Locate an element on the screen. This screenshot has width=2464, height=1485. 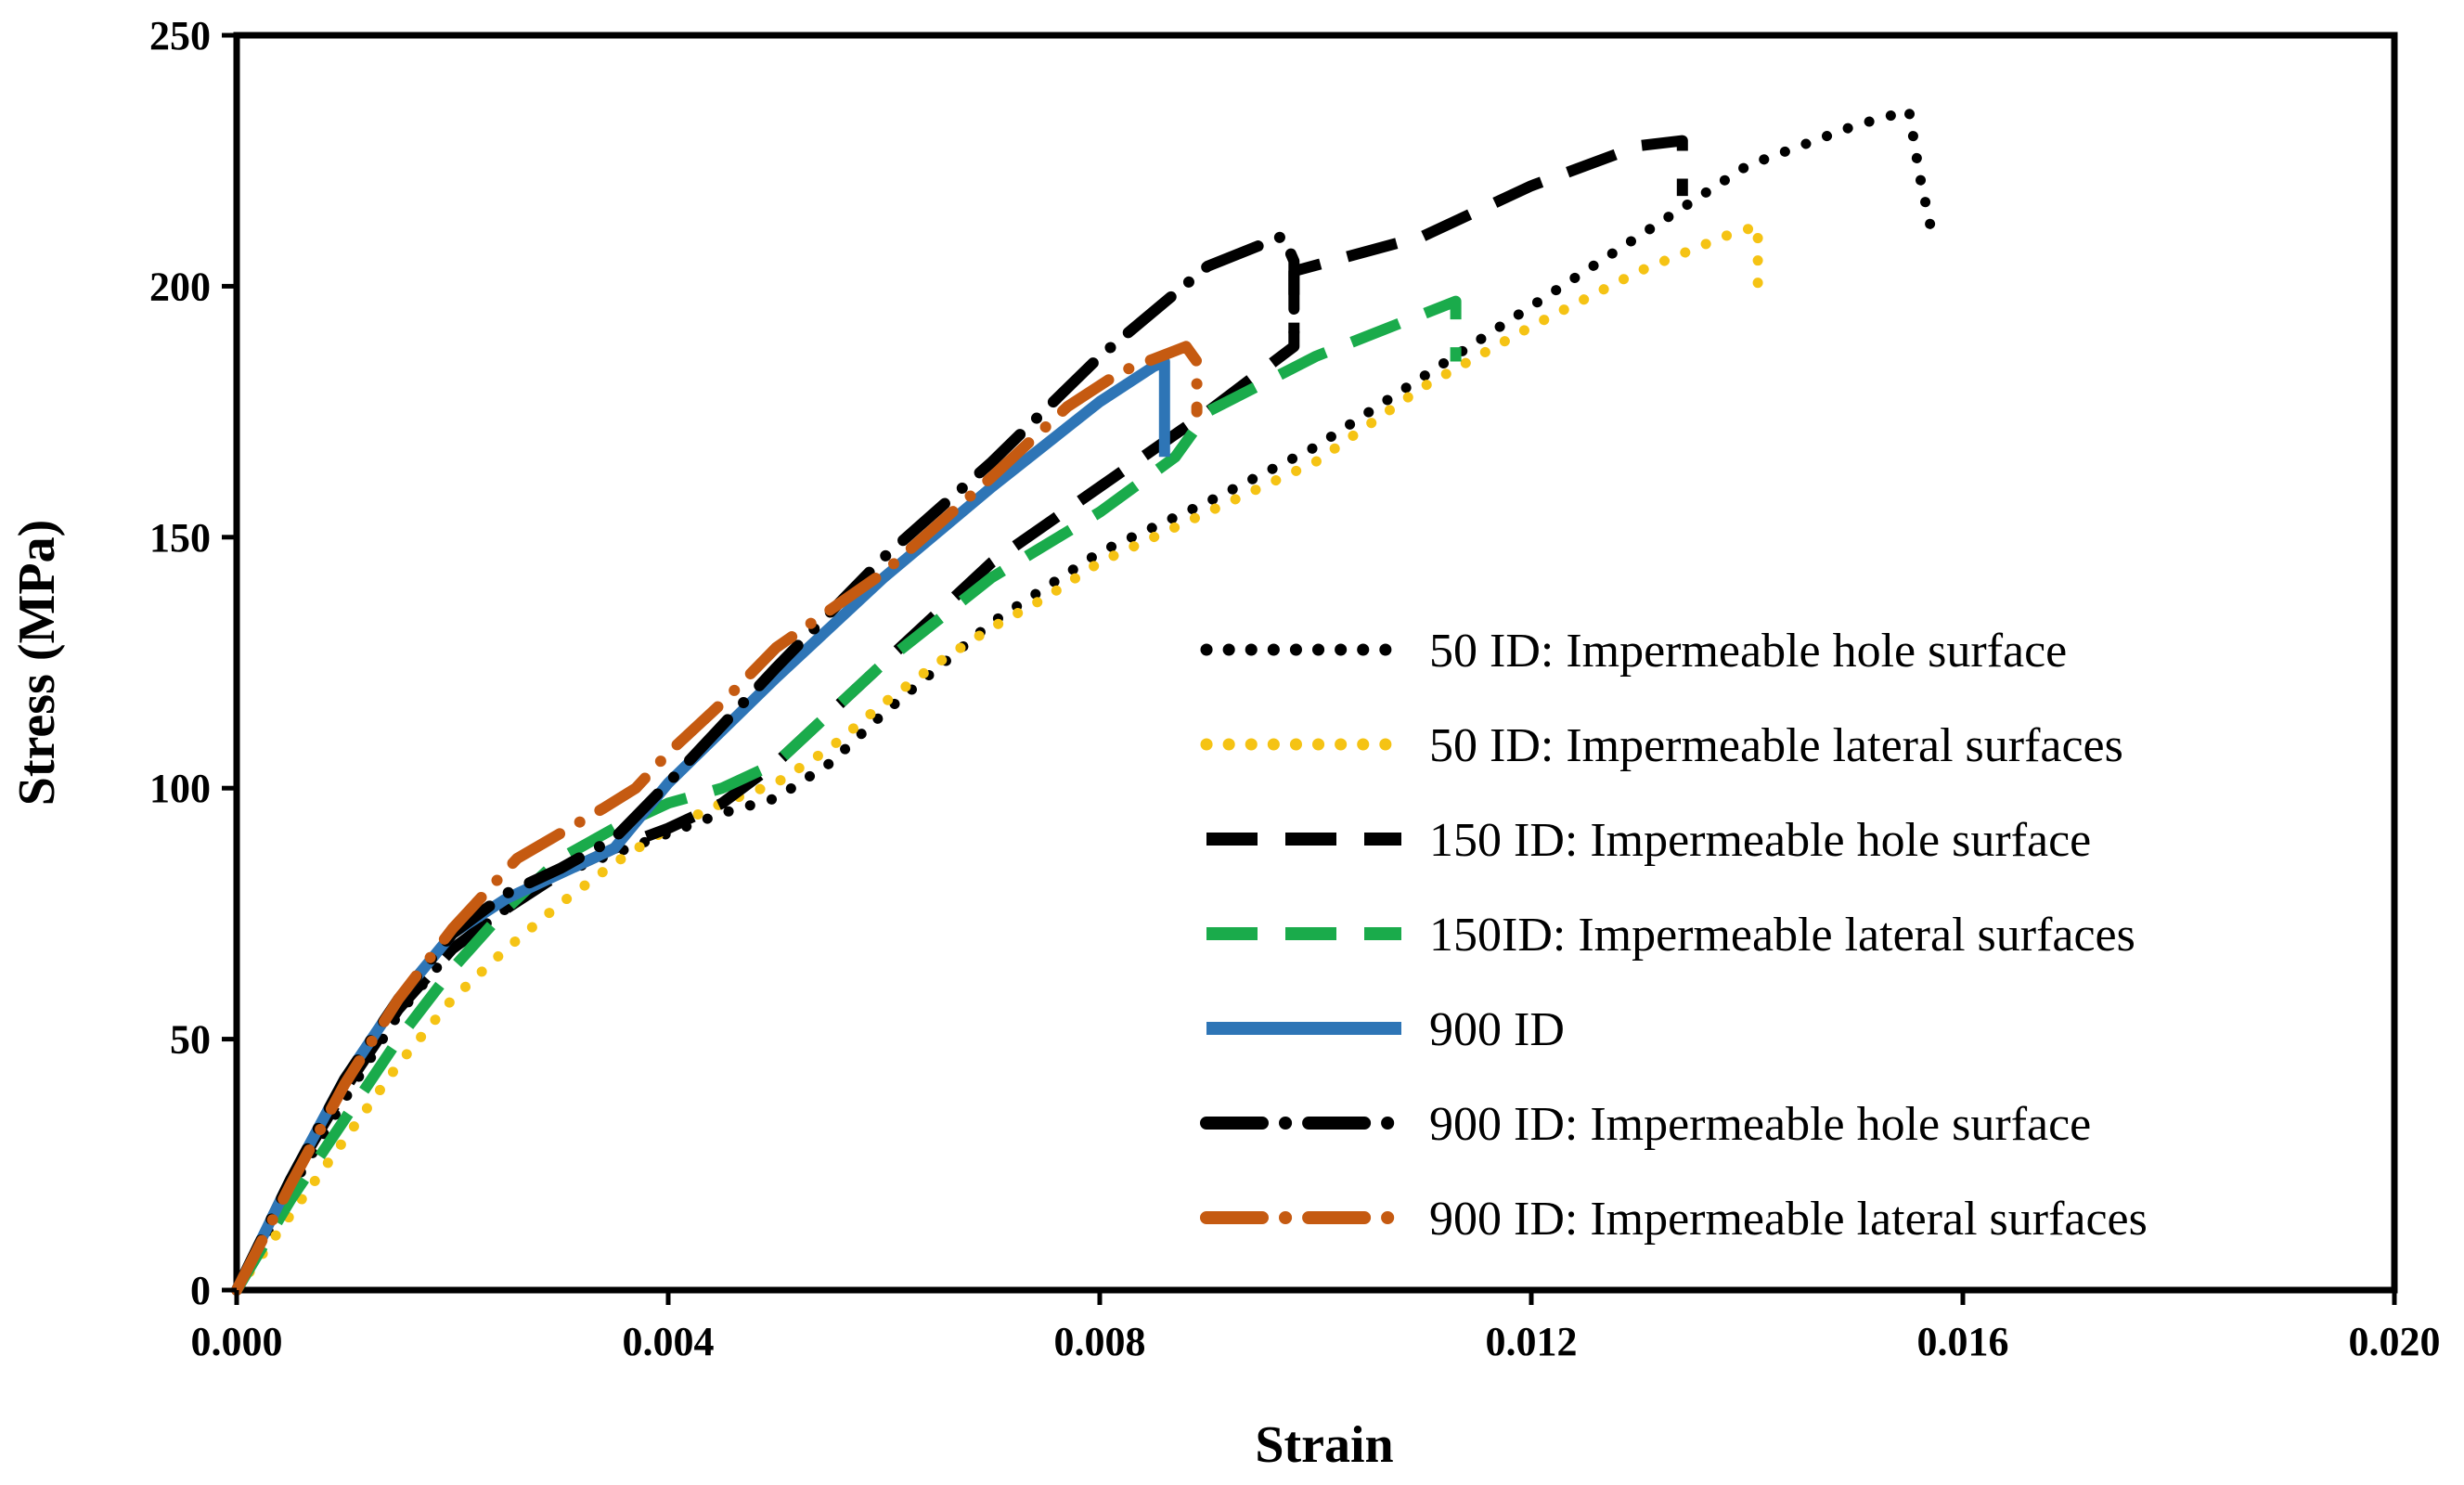
x-tick-label: 0.000 is located at coordinates (237, 1341).